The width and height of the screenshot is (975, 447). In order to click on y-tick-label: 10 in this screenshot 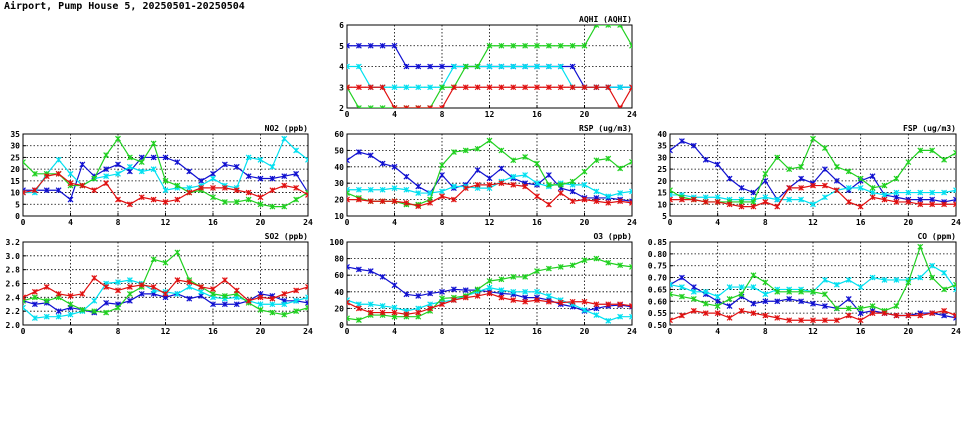, I will do `click(15, 193)`.